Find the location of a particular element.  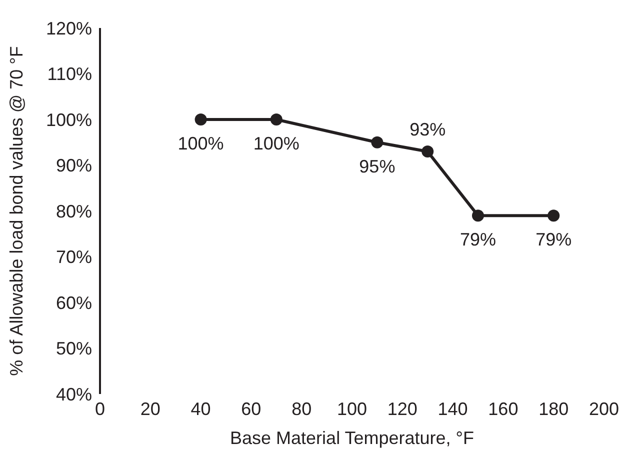

x-tick-label: 80 is located at coordinates (302, 408).